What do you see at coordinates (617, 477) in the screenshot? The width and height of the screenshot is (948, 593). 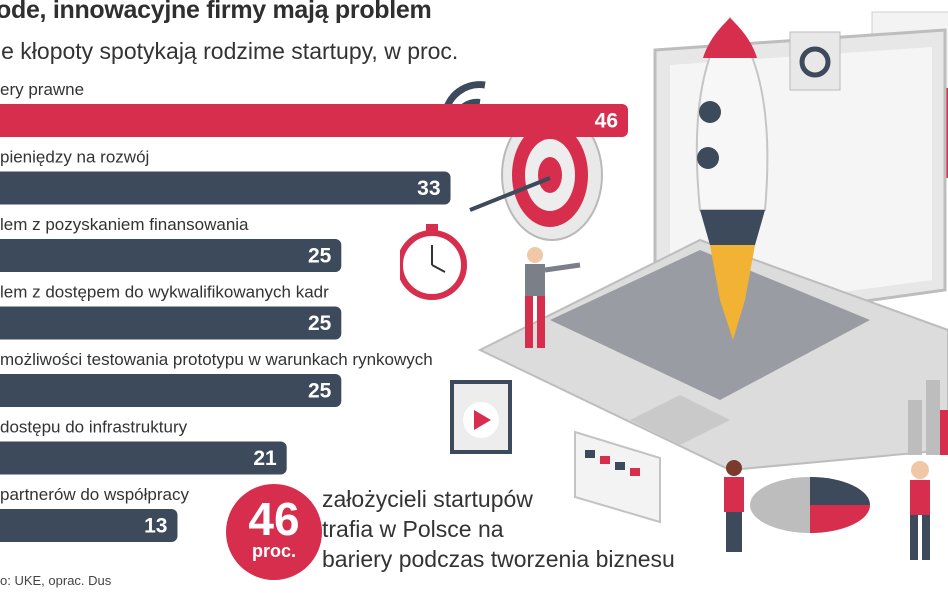 I see `calendar-icon` at bounding box center [617, 477].